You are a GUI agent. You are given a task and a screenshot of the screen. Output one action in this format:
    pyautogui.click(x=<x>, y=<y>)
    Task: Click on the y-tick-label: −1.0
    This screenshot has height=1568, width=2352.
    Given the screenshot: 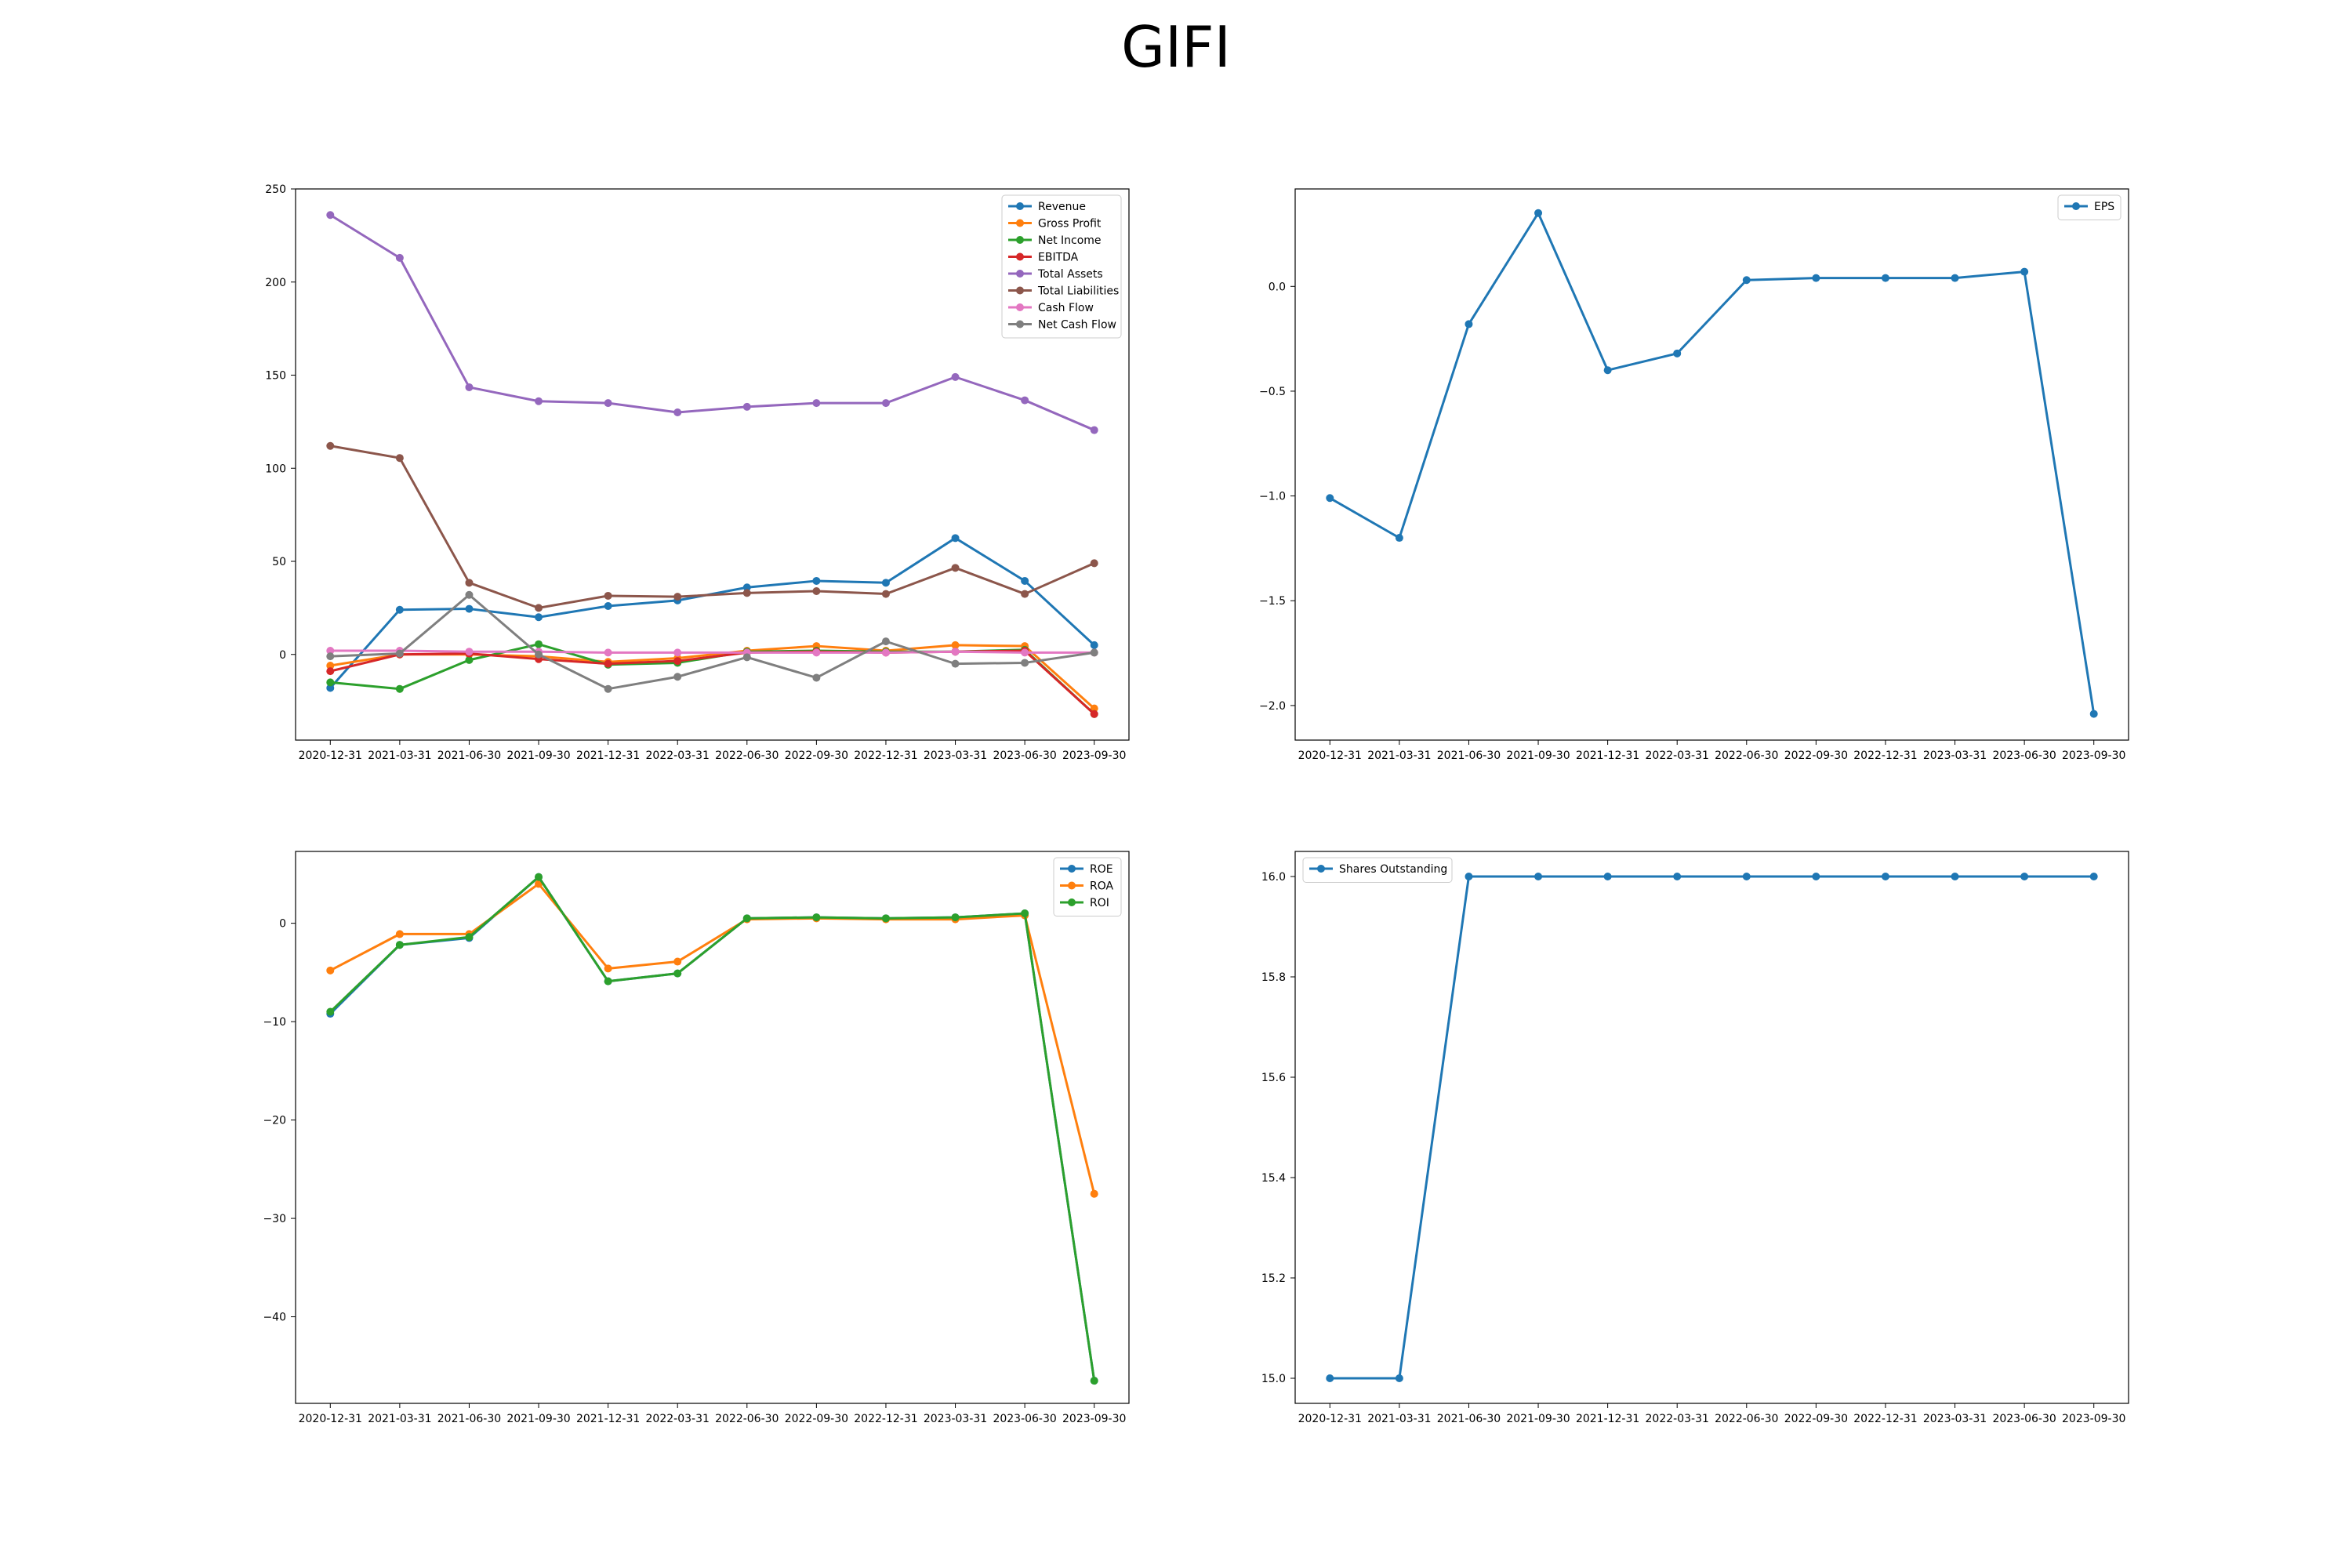 What is the action you would take?
    pyautogui.click(x=1272, y=497)
    